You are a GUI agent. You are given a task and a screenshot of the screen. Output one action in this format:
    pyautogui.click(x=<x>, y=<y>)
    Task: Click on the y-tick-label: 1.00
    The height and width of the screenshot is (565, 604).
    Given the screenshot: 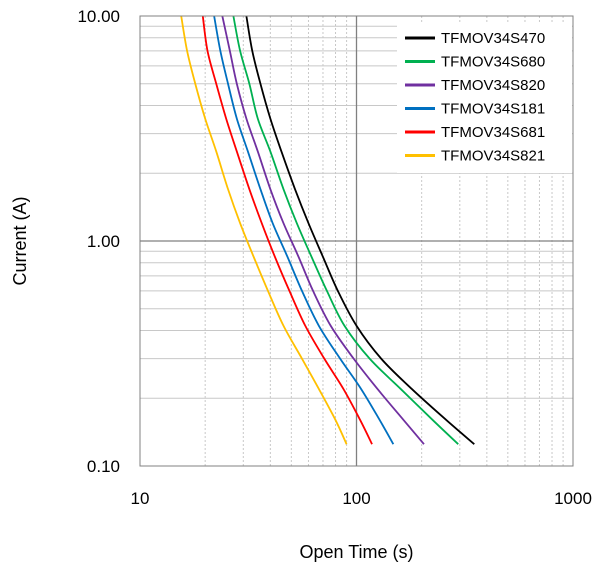 What is the action you would take?
    pyautogui.click(x=103, y=241)
    